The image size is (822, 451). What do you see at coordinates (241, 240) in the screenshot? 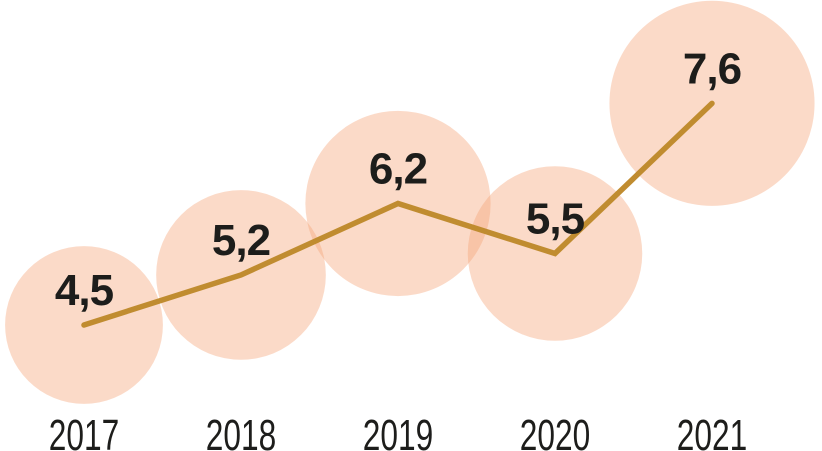
I see `value-label-2018: 5,2` at bounding box center [241, 240].